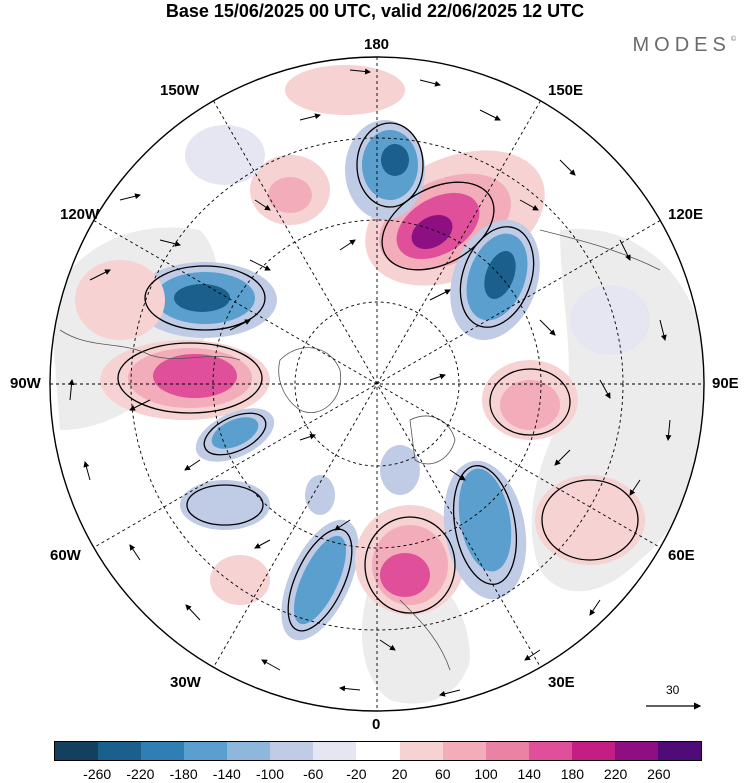  Describe the element at coordinates (140, 774) in the screenshot. I see `colorbar-tick-label: -220` at that location.